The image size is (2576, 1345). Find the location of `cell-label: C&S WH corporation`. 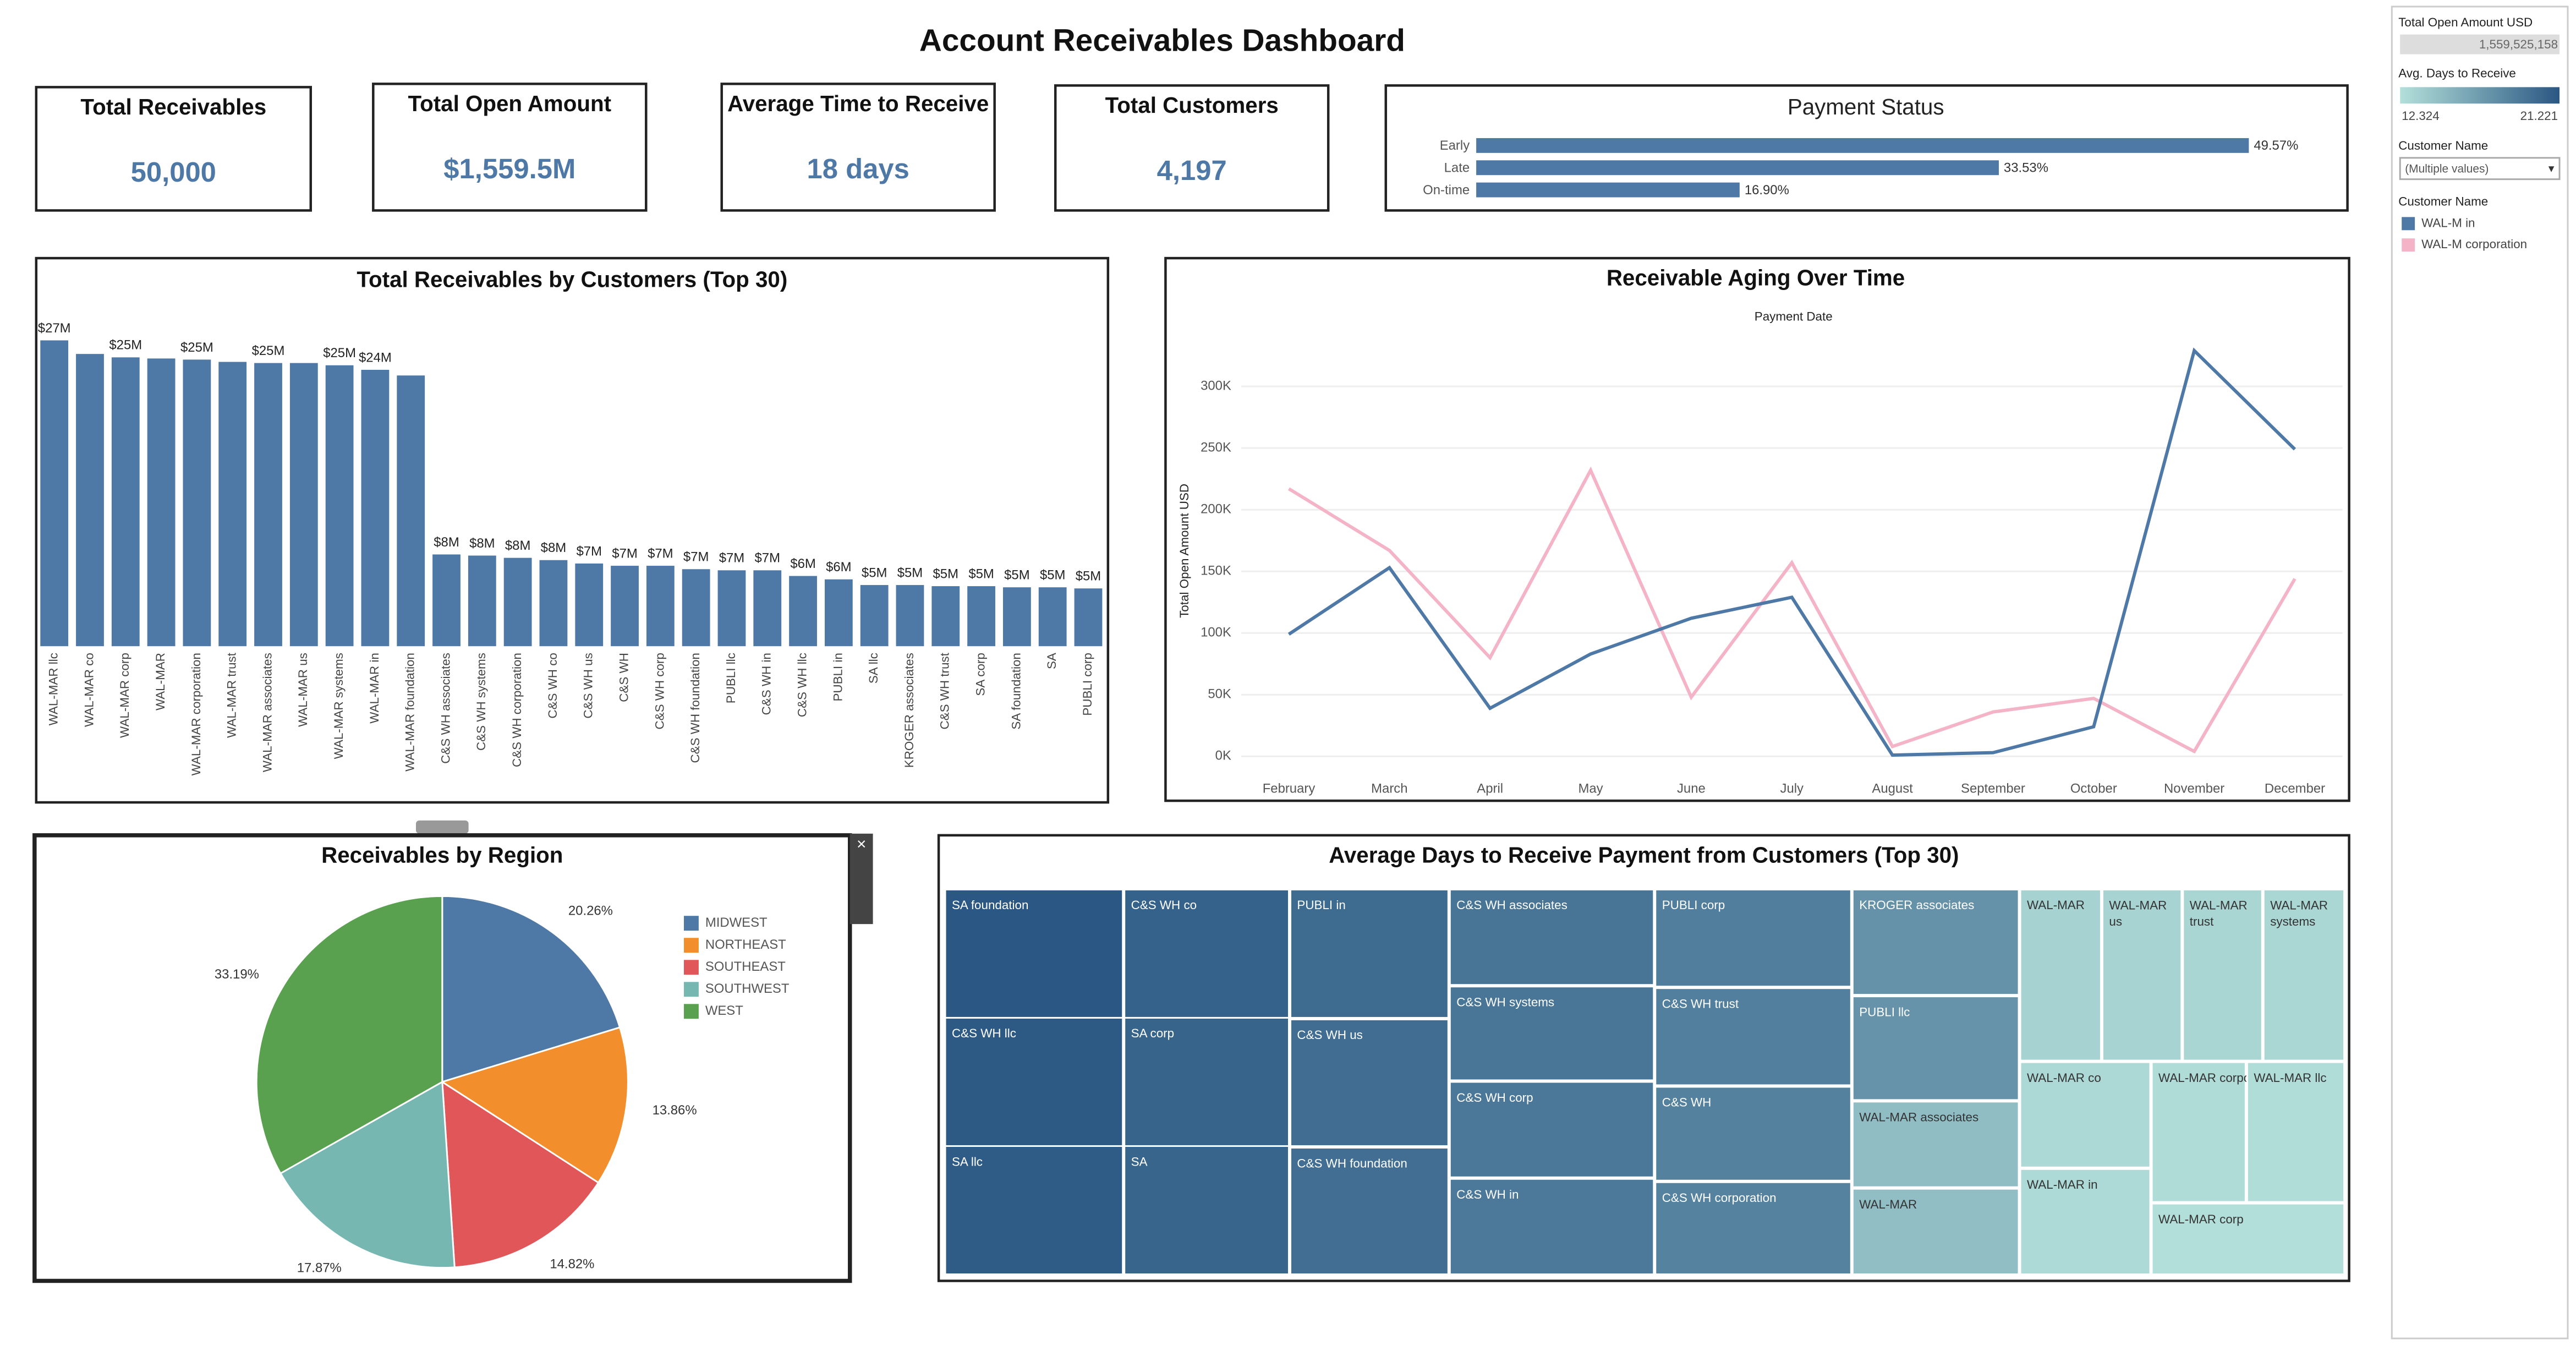

cell-label: C&S WH corporation is located at coordinates (1720, 1198).